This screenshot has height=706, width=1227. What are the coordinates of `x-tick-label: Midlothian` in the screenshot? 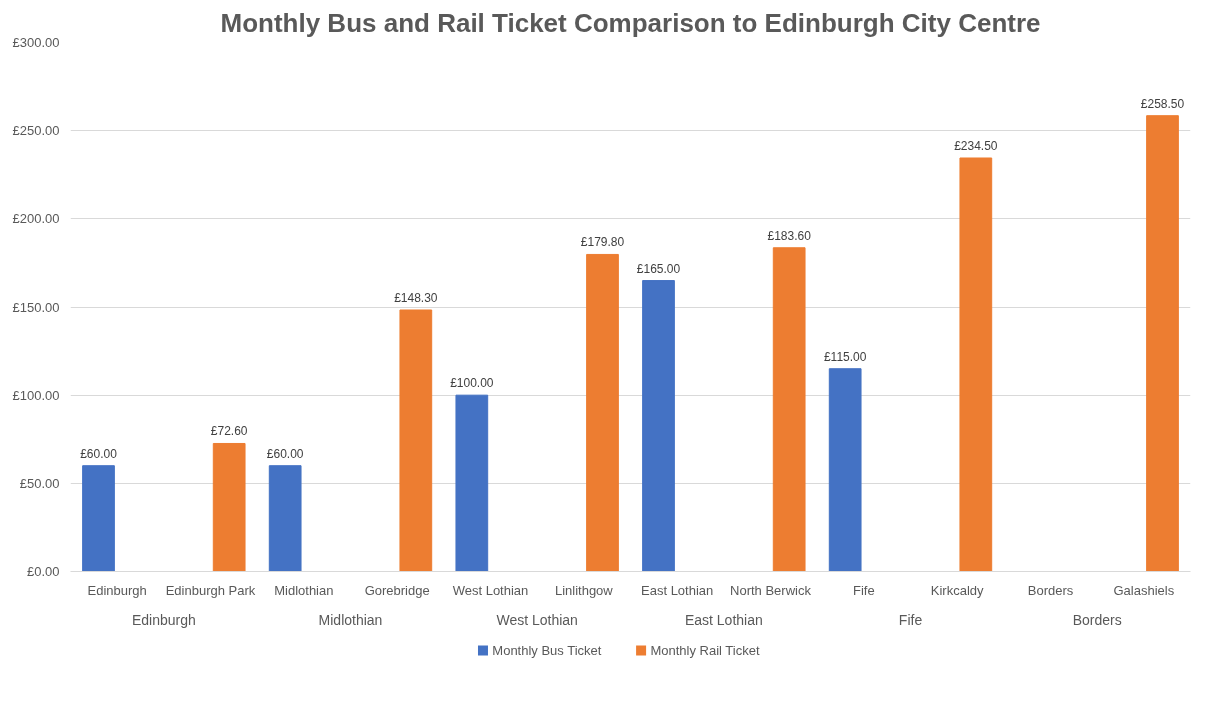 It's located at (304, 590).